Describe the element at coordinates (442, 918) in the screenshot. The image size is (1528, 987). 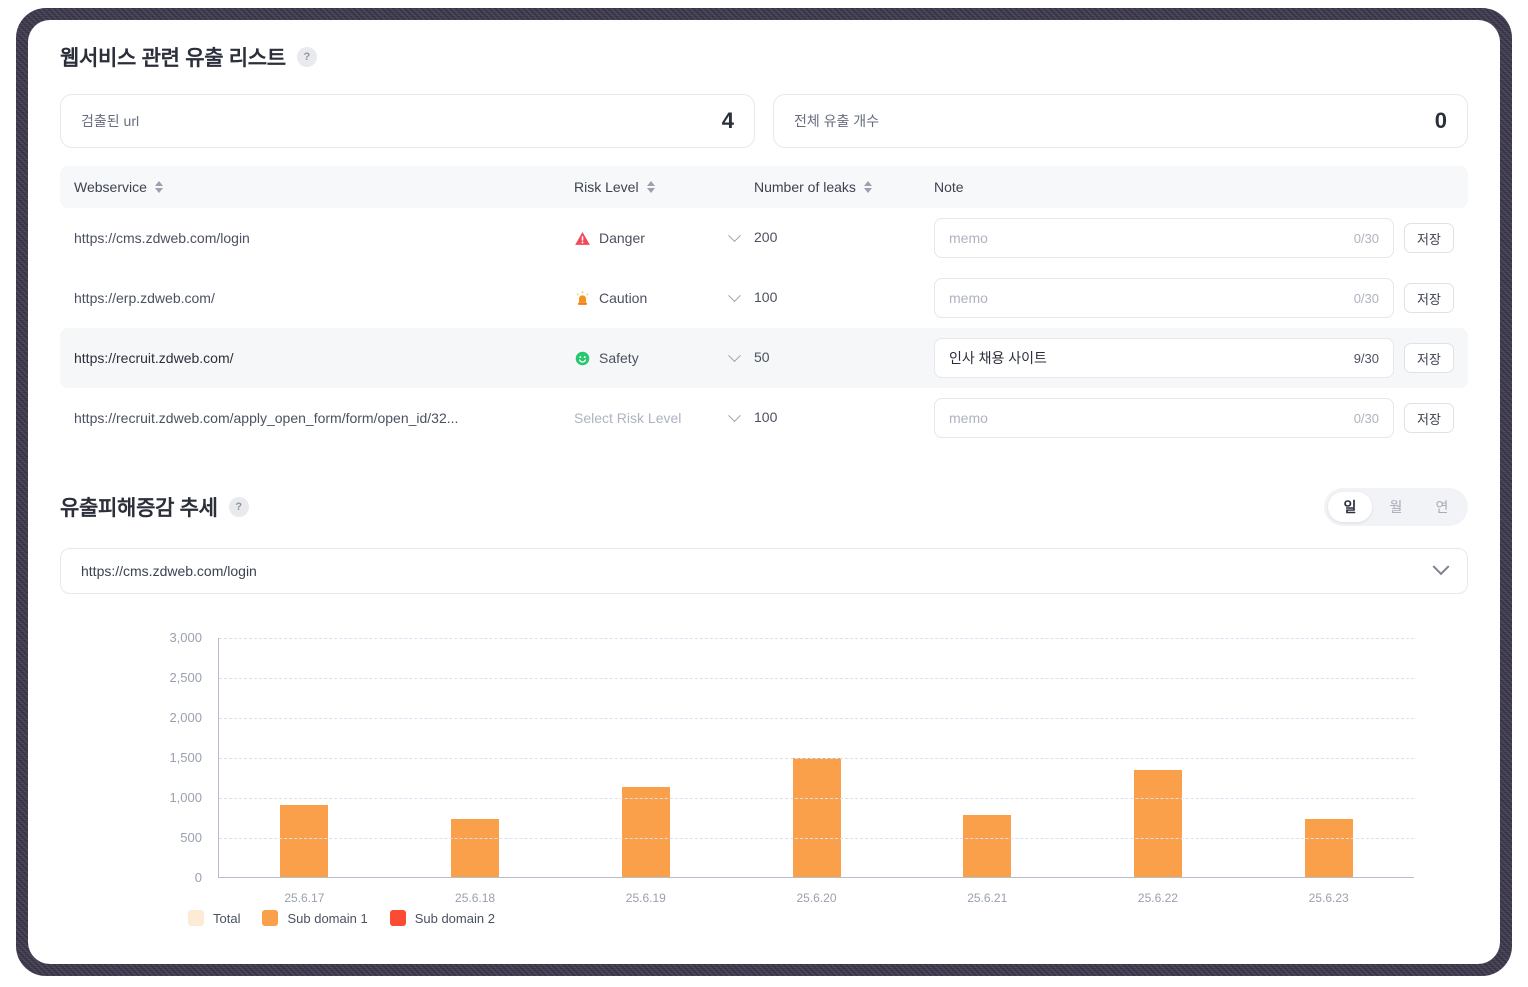
I see `legend-item: Sub domain 2` at that location.